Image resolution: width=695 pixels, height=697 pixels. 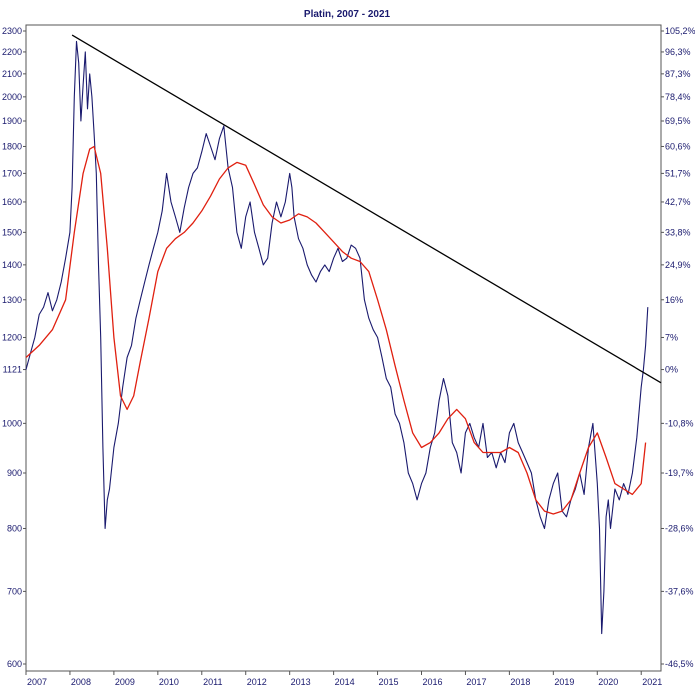 What do you see at coordinates (14, 664) in the screenshot?
I see `y-left-tick-label: 600` at bounding box center [14, 664].